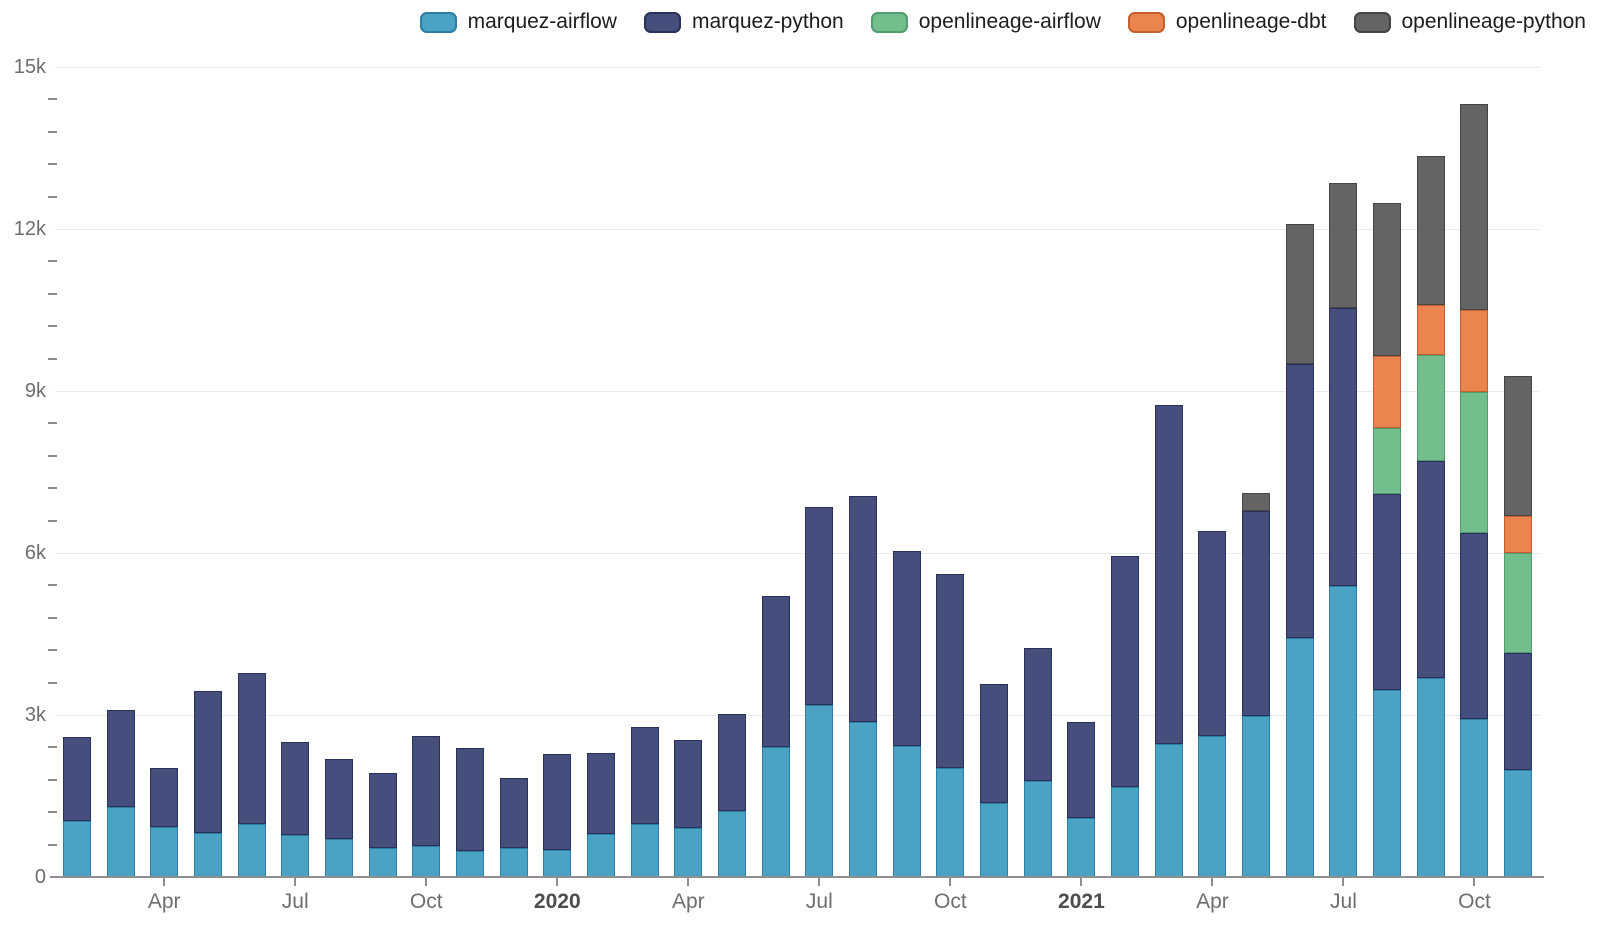 This screenshot has width=1600, height=933. I want to click on legend-item-marquez-airflow: marquez-airflow, so click(518, 22).